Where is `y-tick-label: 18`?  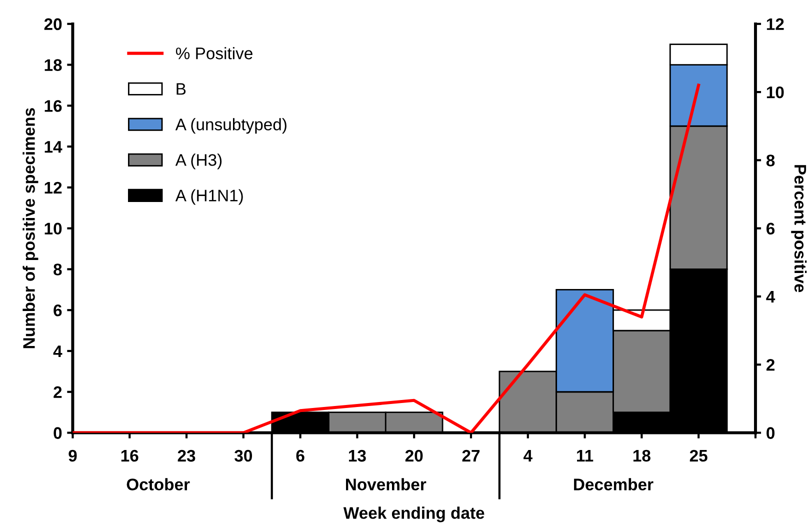 y-tick-label: 18 is located at coordinates (53, 65).